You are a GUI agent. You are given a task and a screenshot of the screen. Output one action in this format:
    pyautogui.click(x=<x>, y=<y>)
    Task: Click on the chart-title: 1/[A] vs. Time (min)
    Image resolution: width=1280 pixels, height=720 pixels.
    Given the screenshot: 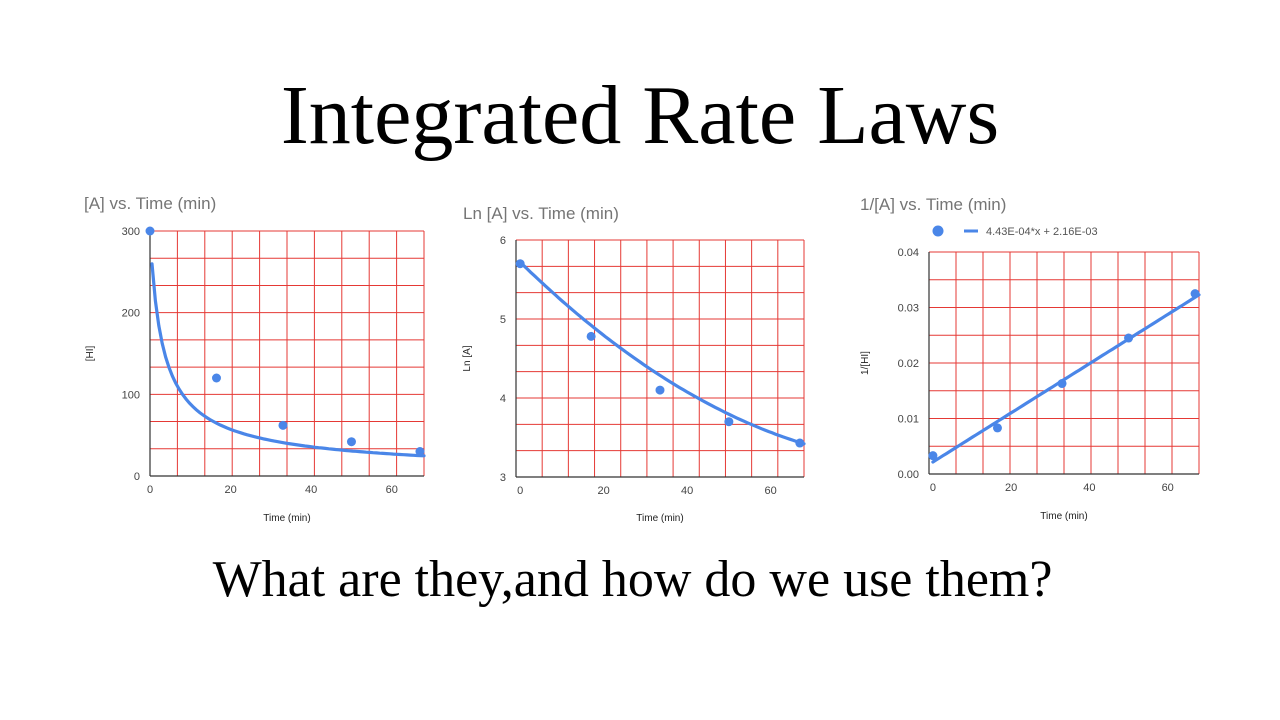 What is the action you would take?
    pyautogui.click(x=933, y=204)
    